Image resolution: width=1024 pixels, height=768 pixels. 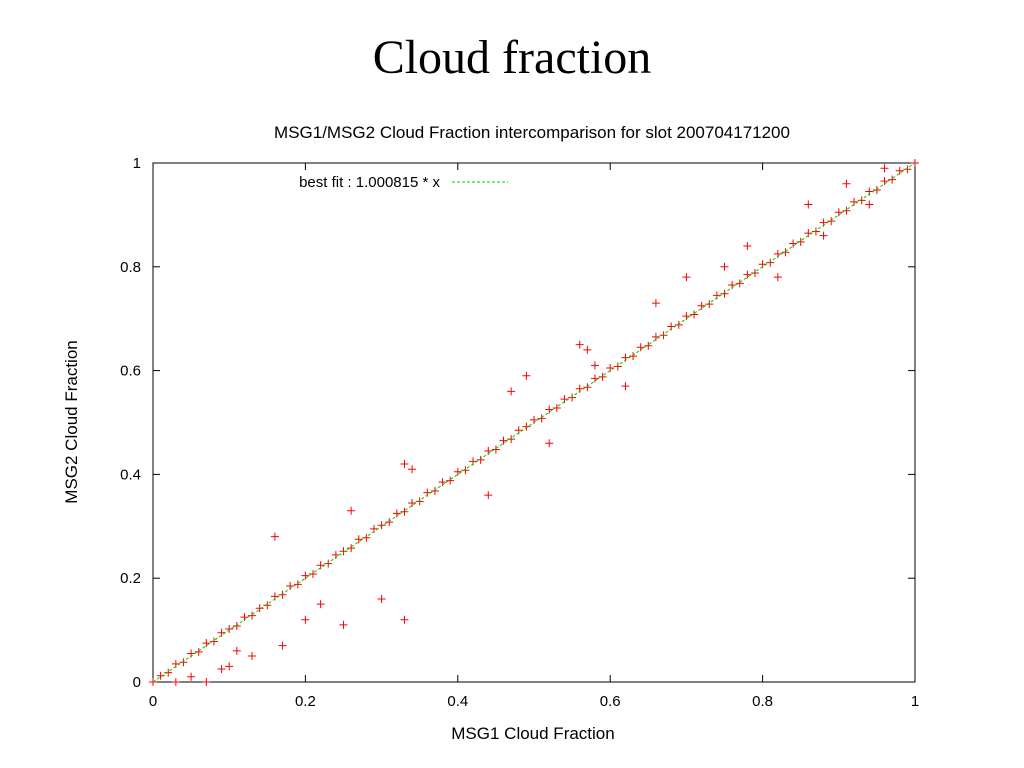 What do you see at coordinates (130, 474) in the screenshot?
I see `y-tick-label: 0.4` at bounding box center [130, 474].